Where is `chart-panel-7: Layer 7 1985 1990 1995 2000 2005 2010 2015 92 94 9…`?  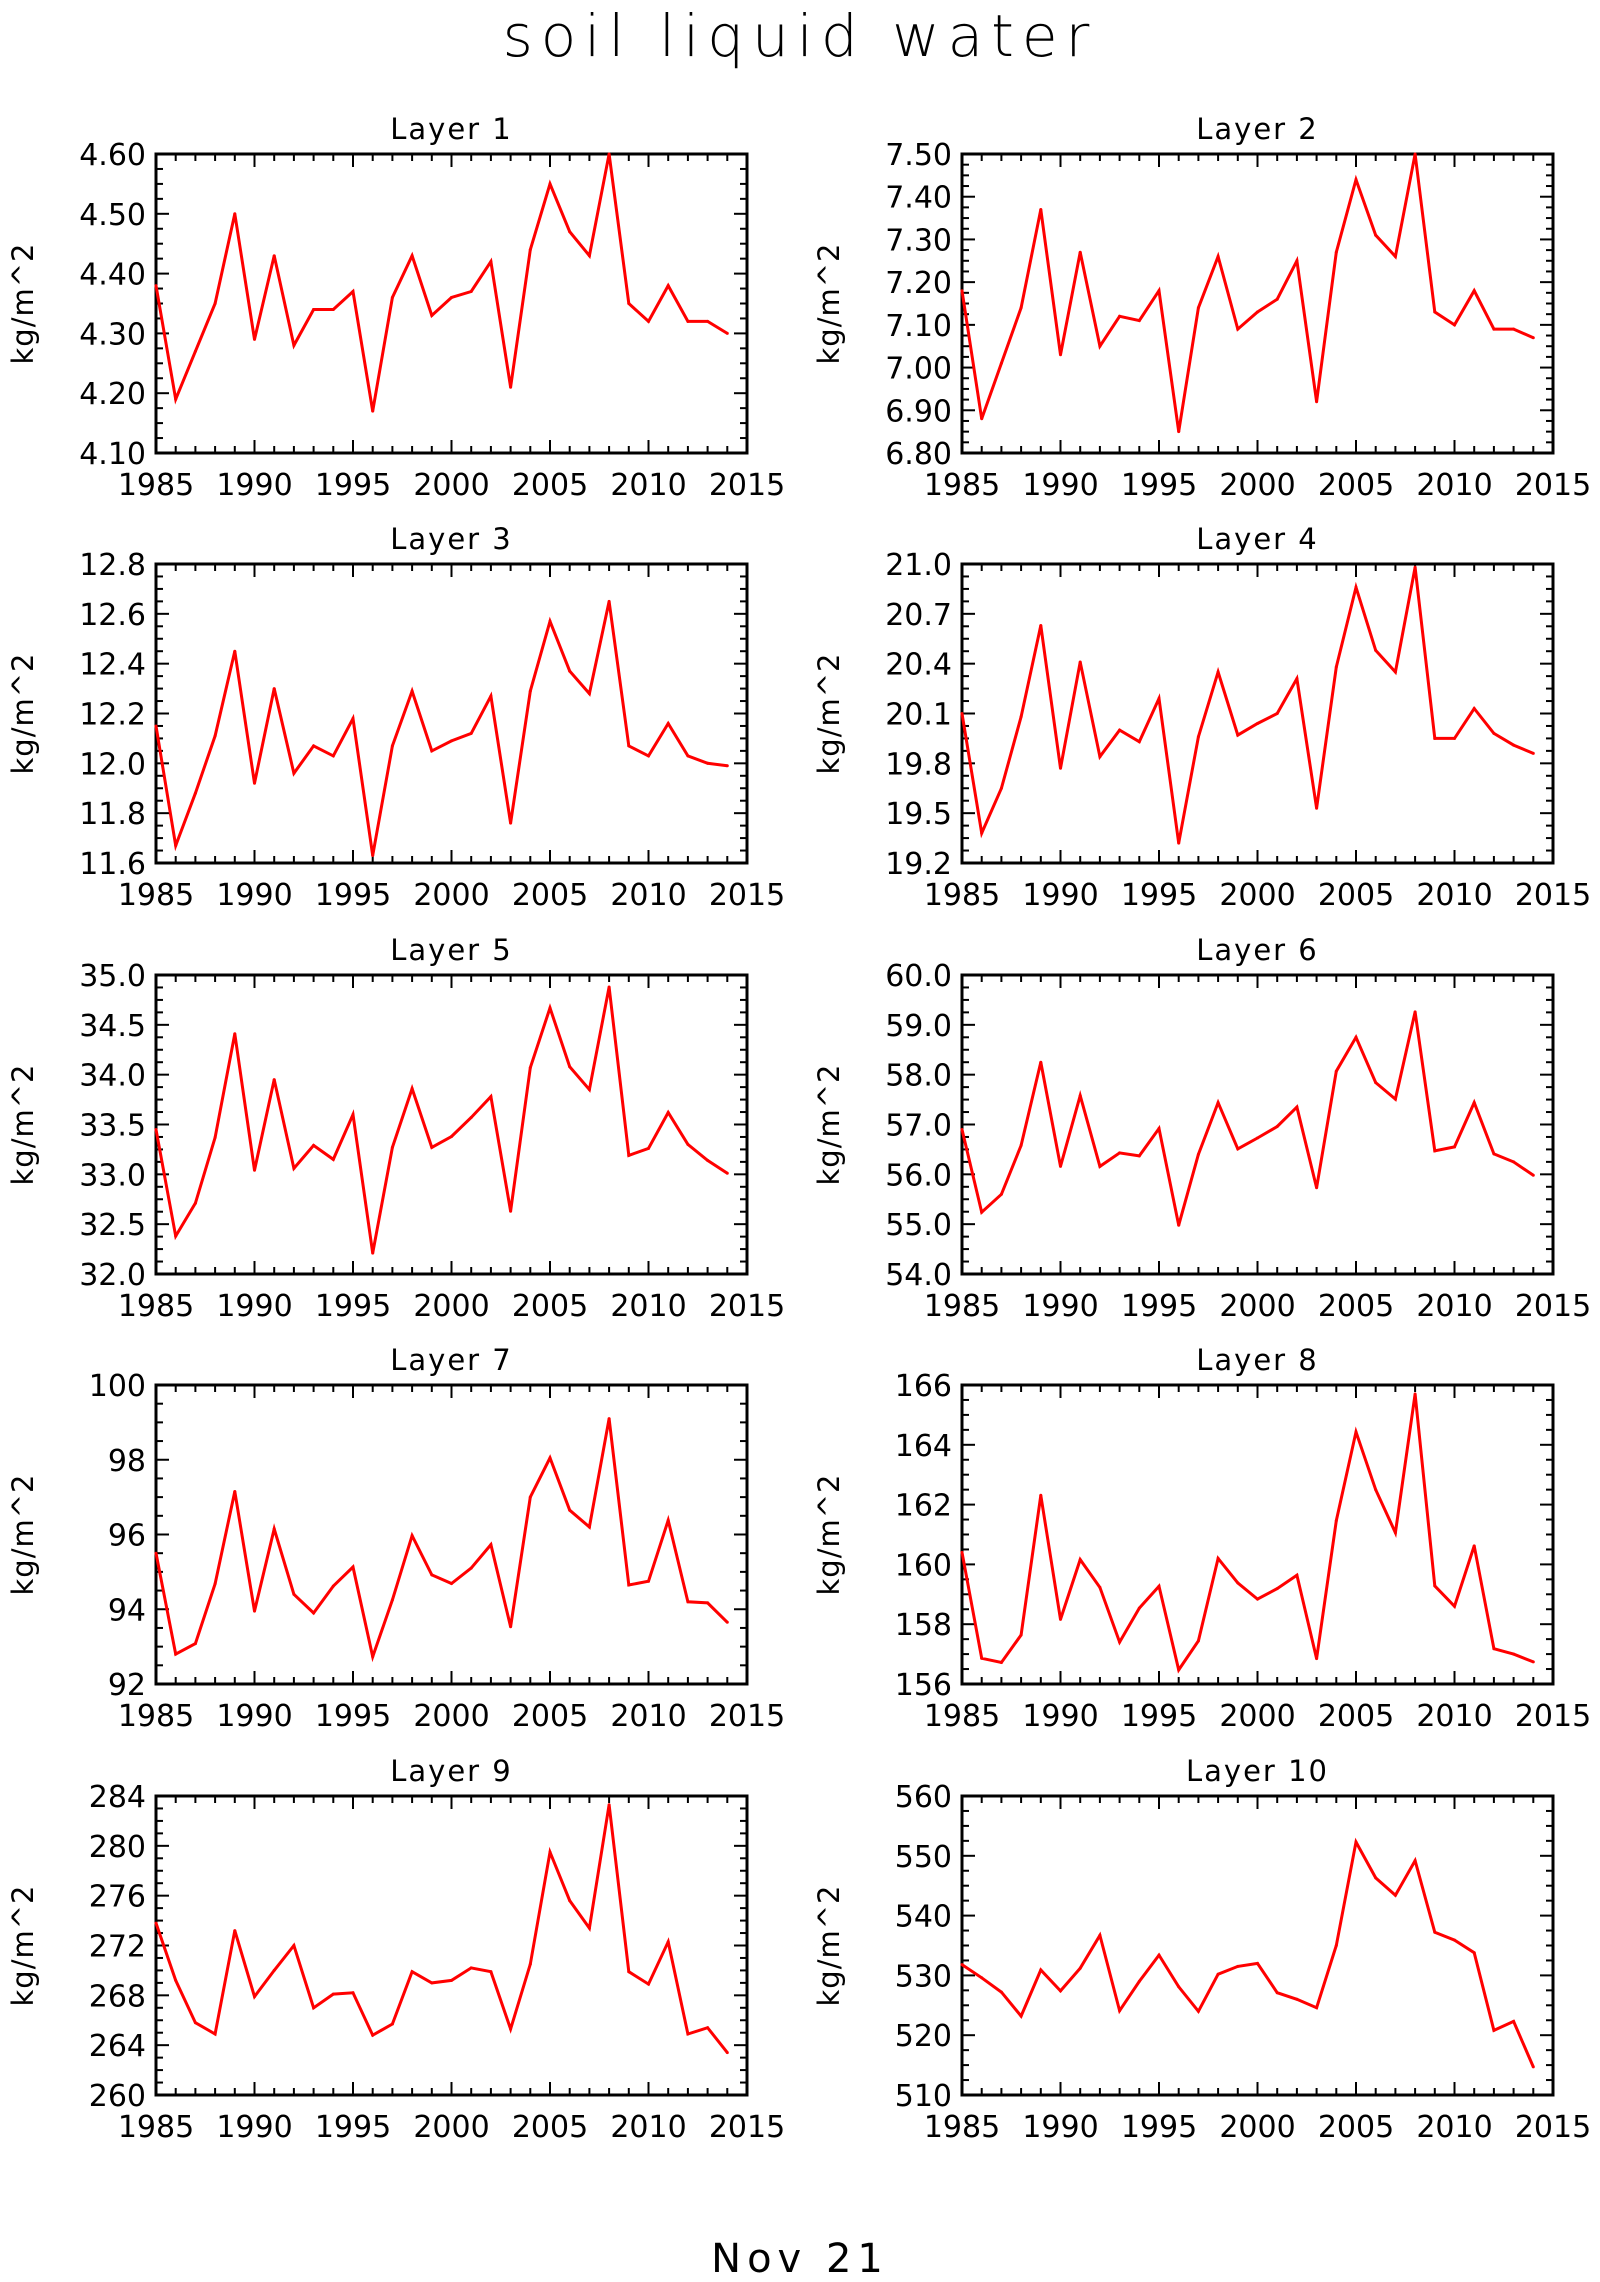
chart-panel-7: Layer 7 1985 1990 1995 2000 2005 2010 2015 92 94 9… is located at coordinates (395, 1538).